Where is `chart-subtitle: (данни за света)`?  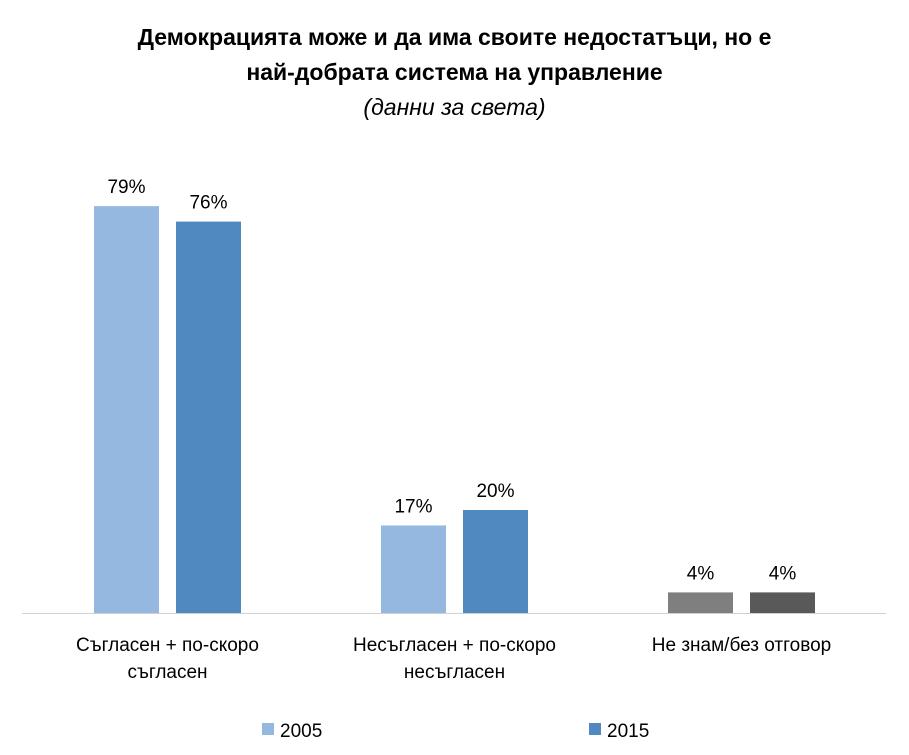
chart-subtitle: (данни за света) is located at coordinates (454, 107).